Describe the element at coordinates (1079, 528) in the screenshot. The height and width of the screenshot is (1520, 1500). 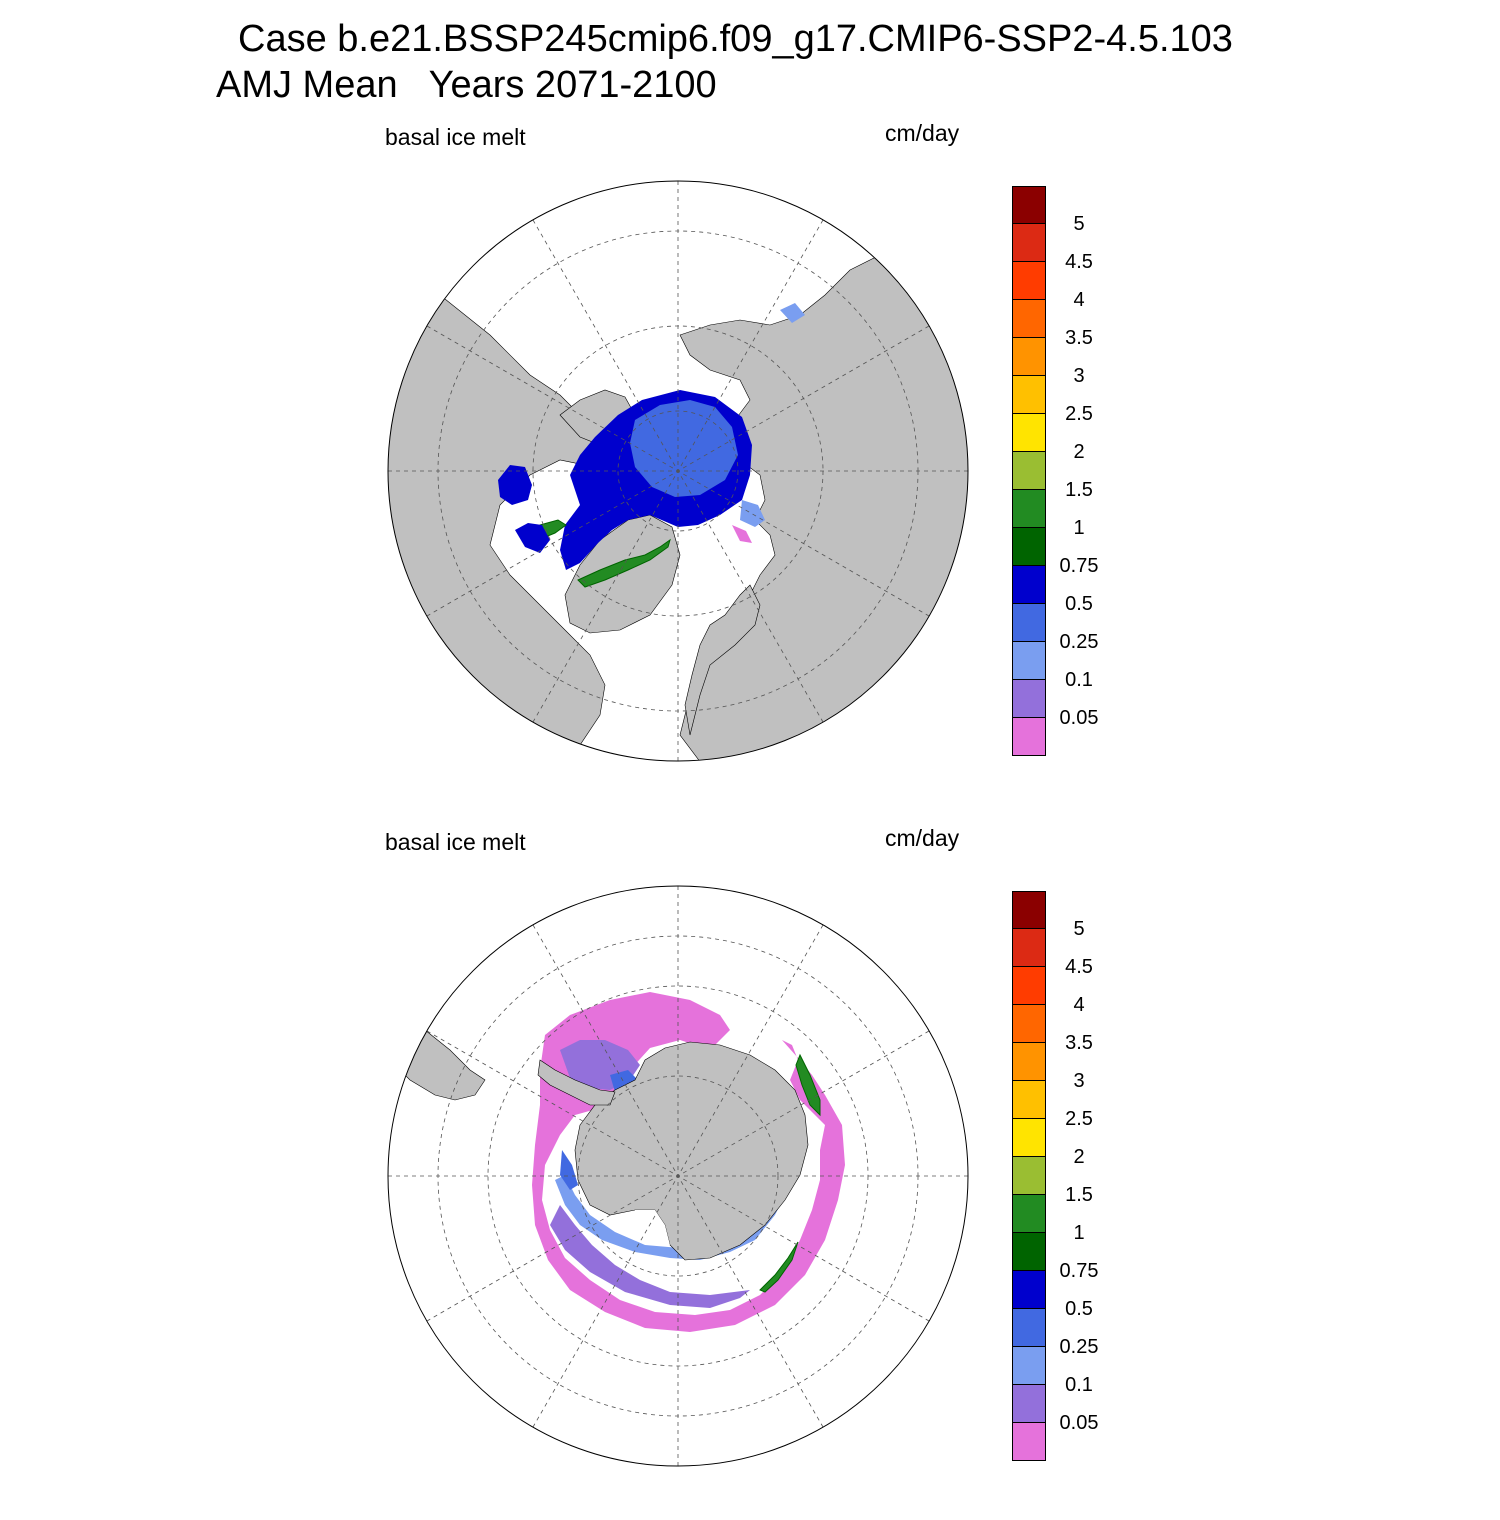
I see `north-colorbar-label: 1` at that location.